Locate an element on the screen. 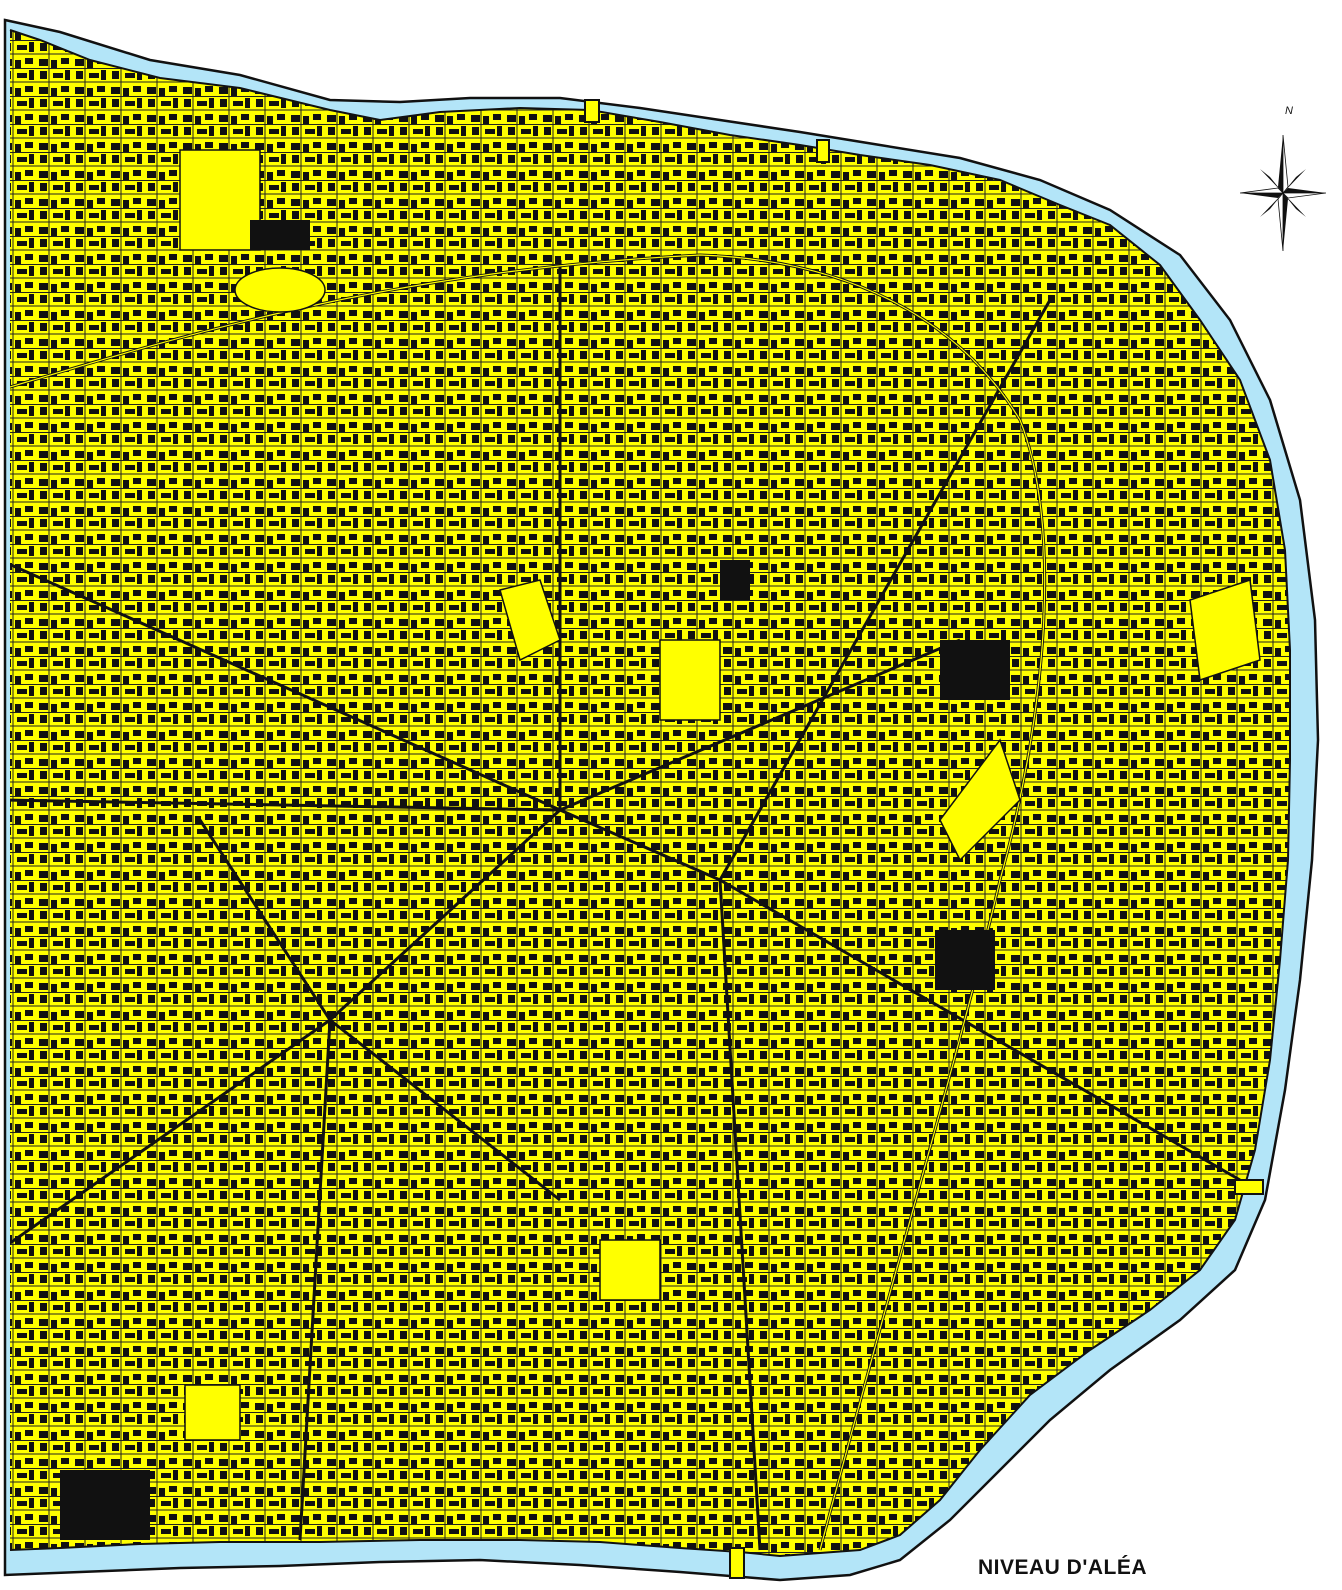 This screenshot has width=1342, height=1590. legend-title: NIVEAU D'ALÉA is located at coordinates (1063, 1567).